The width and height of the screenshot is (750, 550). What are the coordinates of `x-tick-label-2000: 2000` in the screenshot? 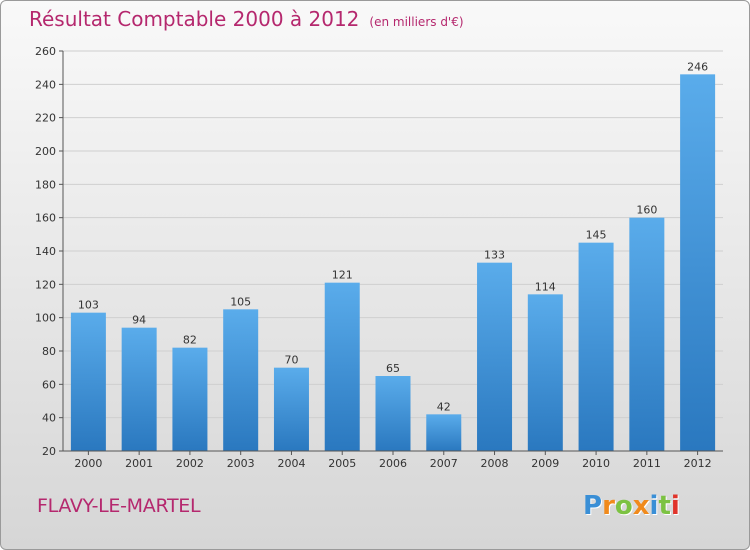 It's located at (88, 463).